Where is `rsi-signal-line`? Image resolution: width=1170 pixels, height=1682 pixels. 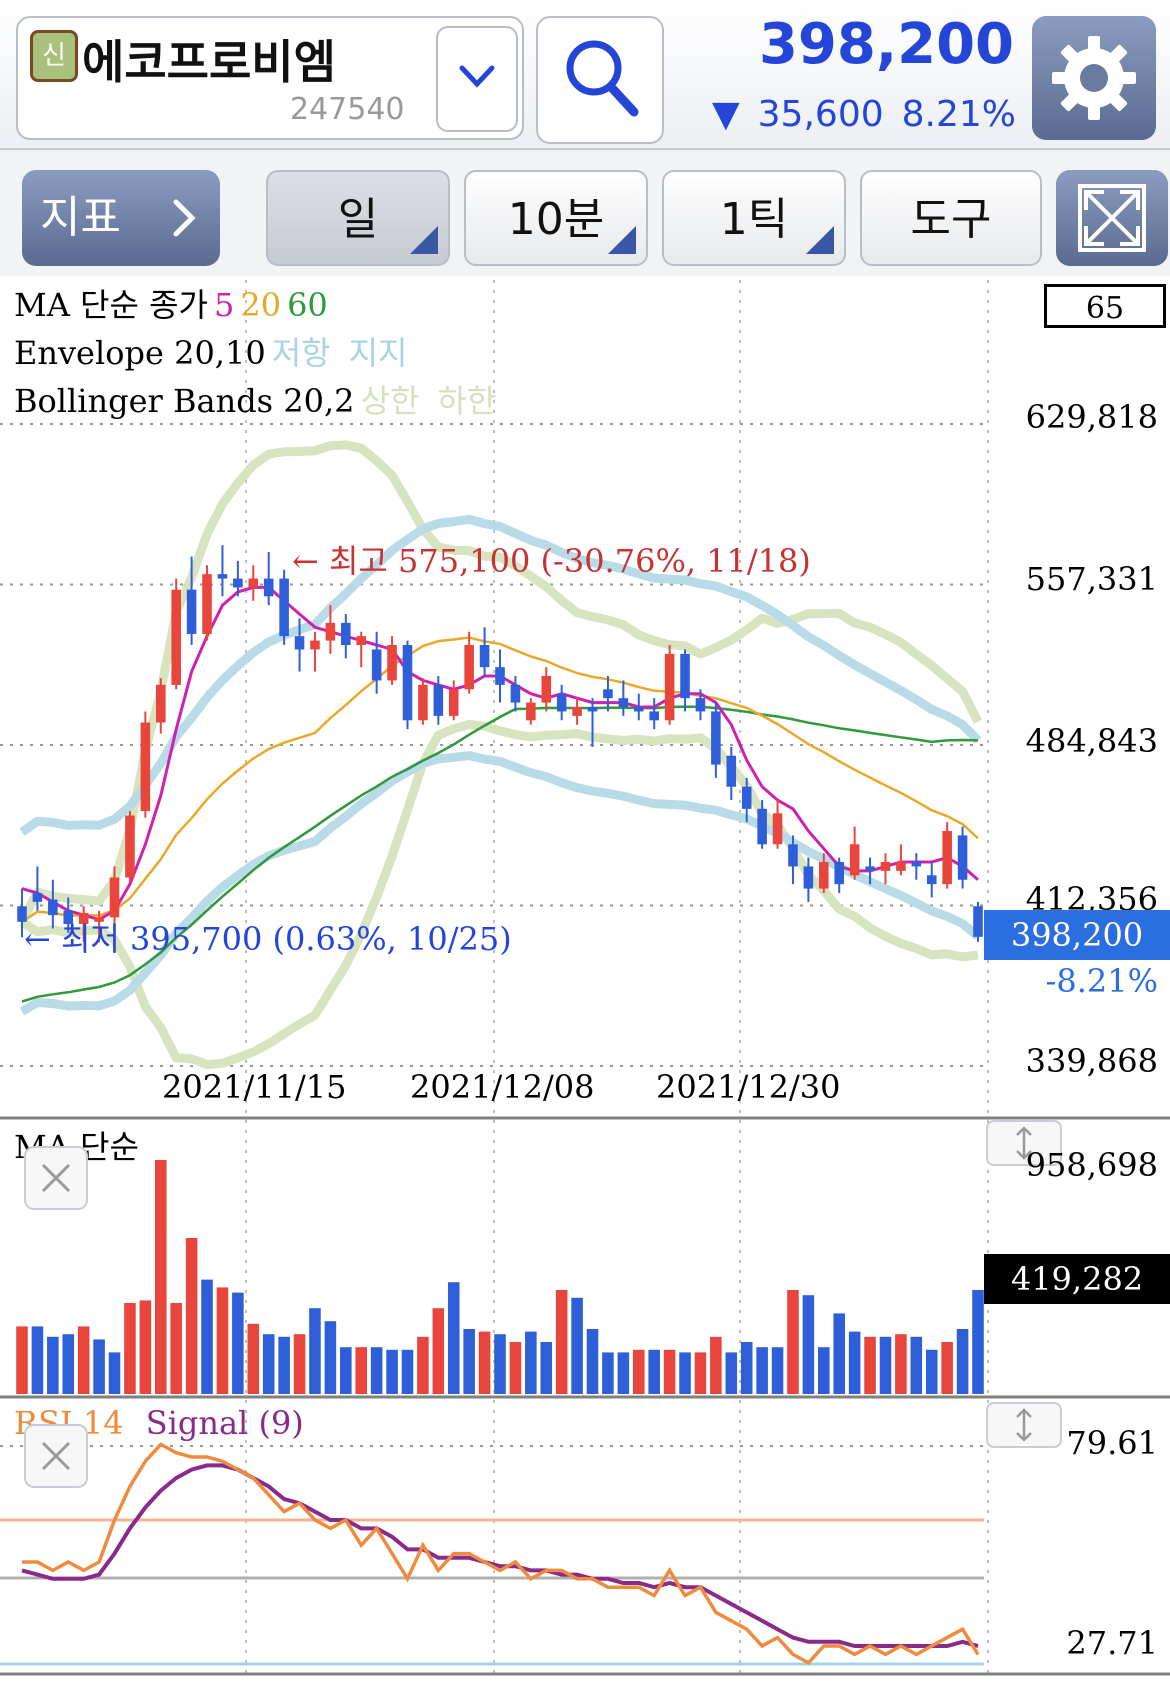
rsi-signal-line is located at coordinates (500, 1555).